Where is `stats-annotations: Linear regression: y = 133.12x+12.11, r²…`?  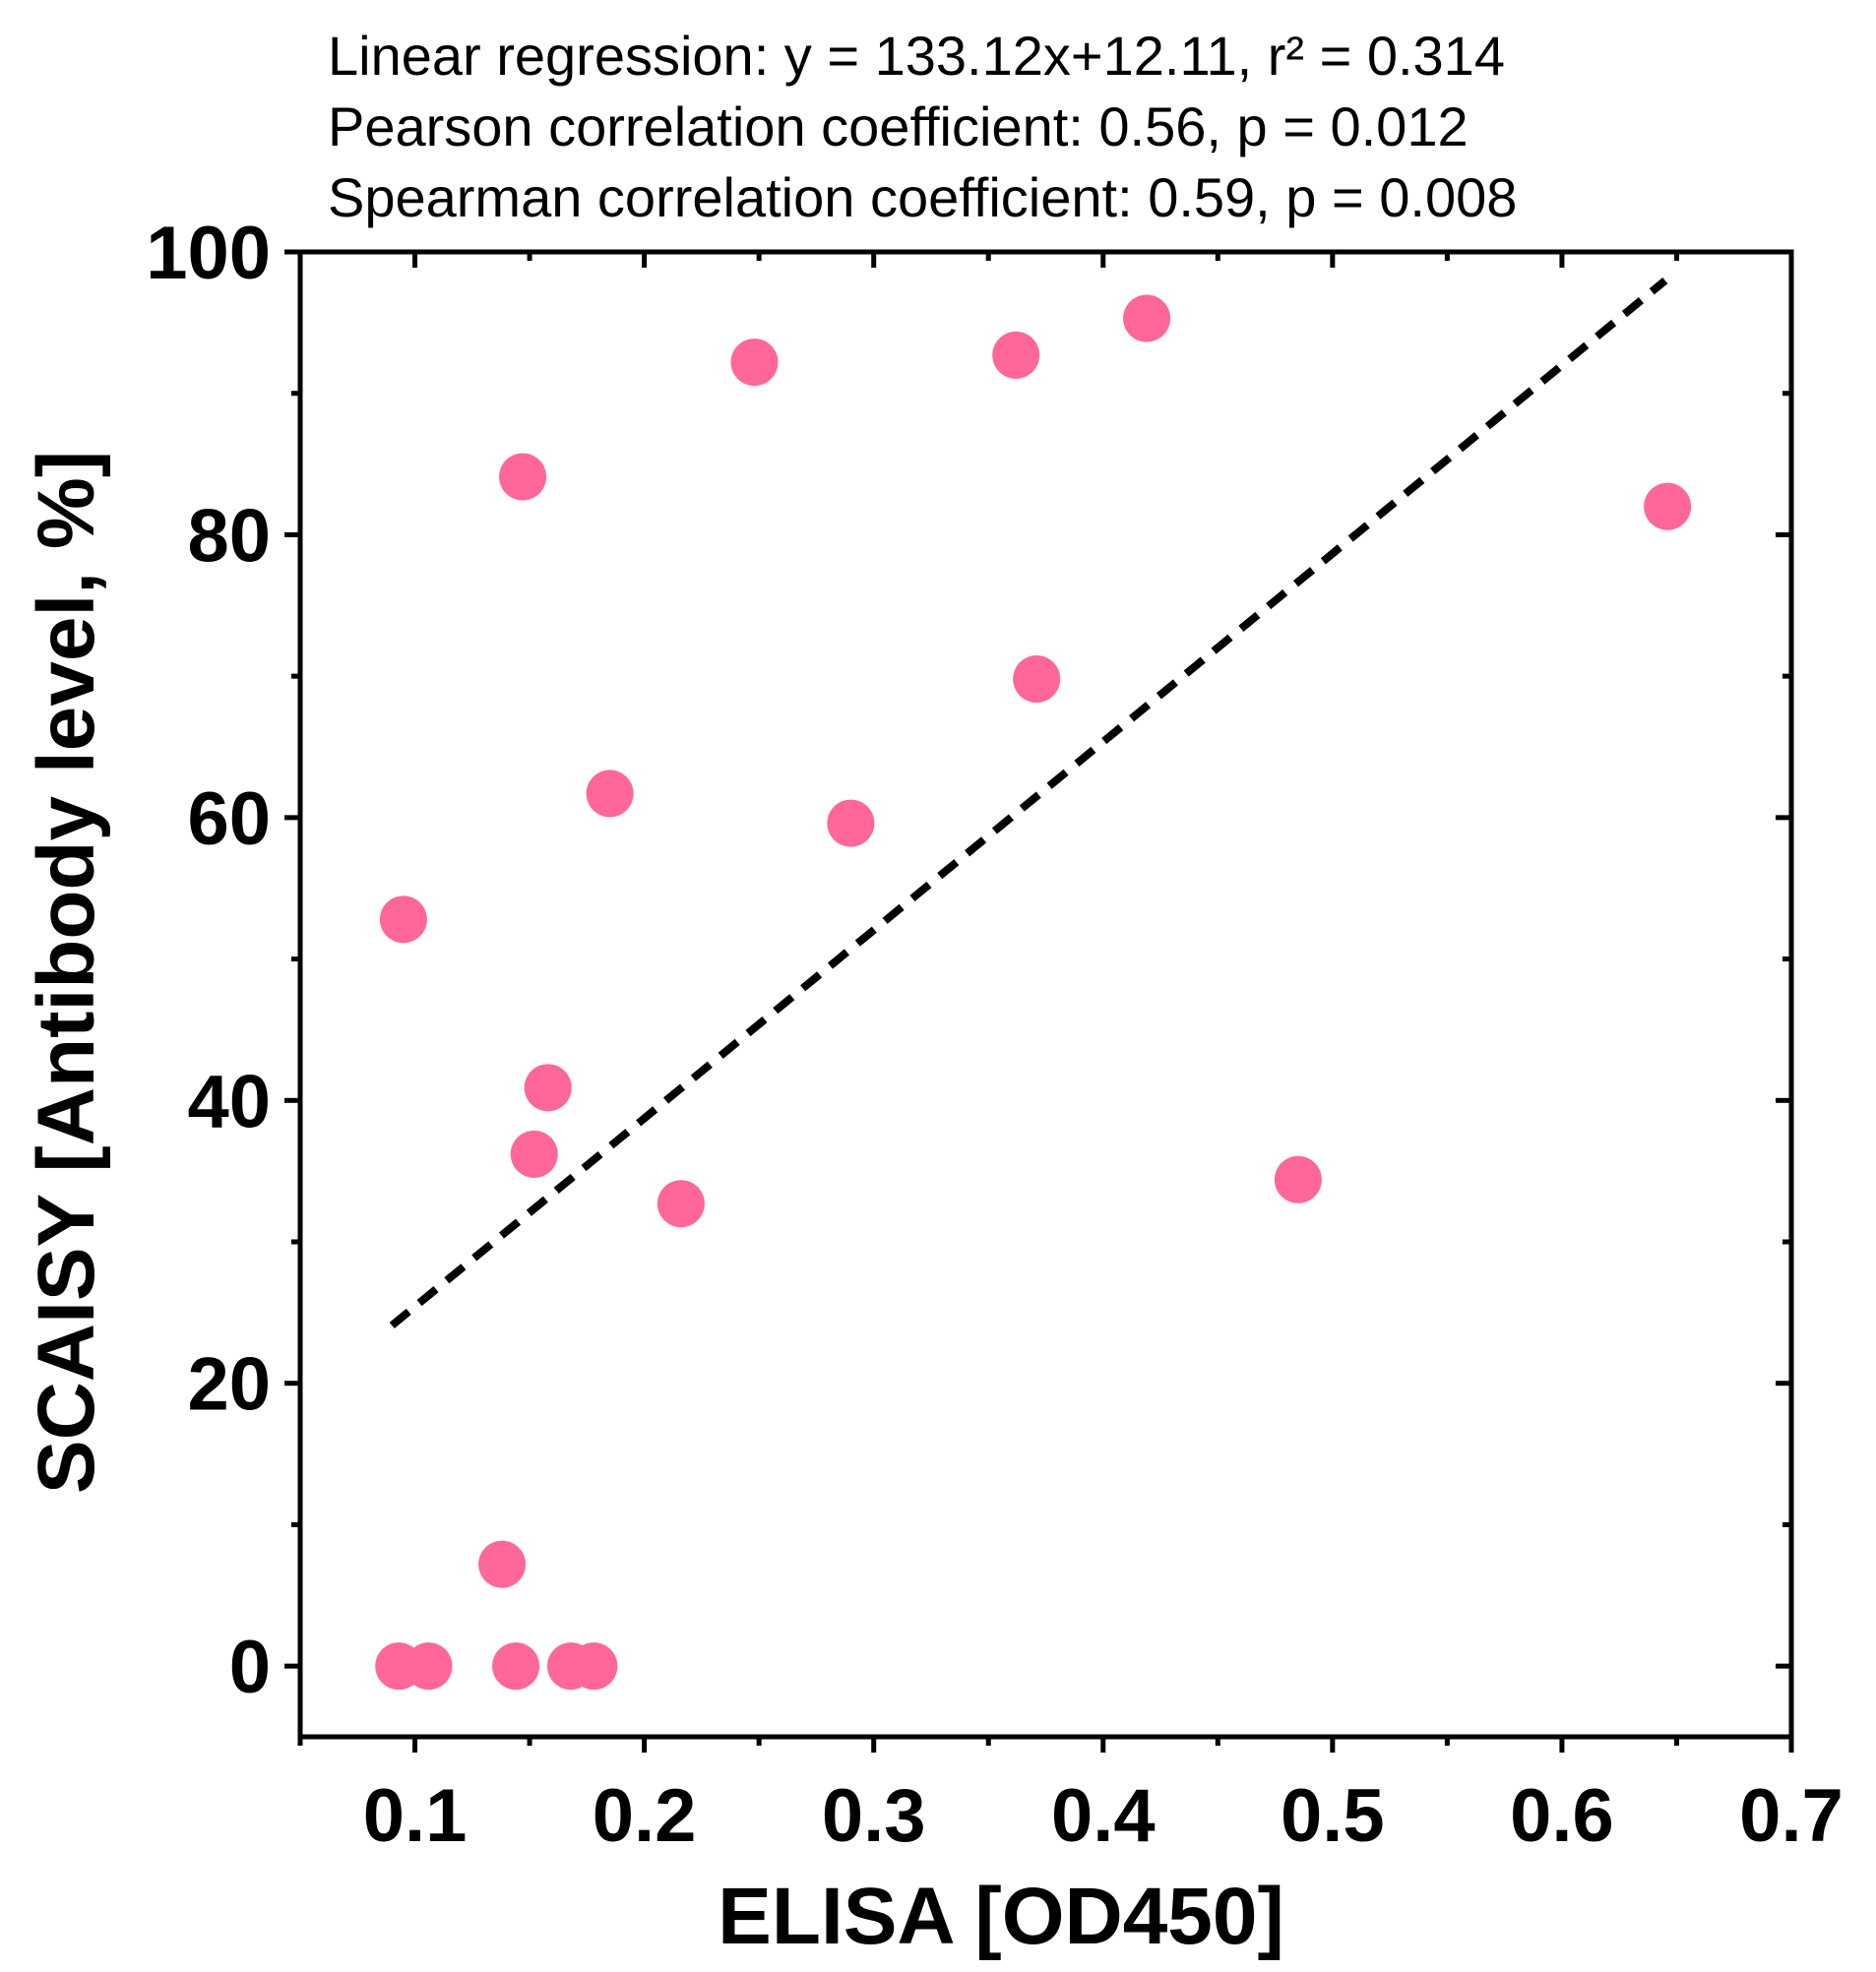
stats-annotations: Linear regression: y = 133.12x+12.11, r²… is located at coordinates (922, 127).